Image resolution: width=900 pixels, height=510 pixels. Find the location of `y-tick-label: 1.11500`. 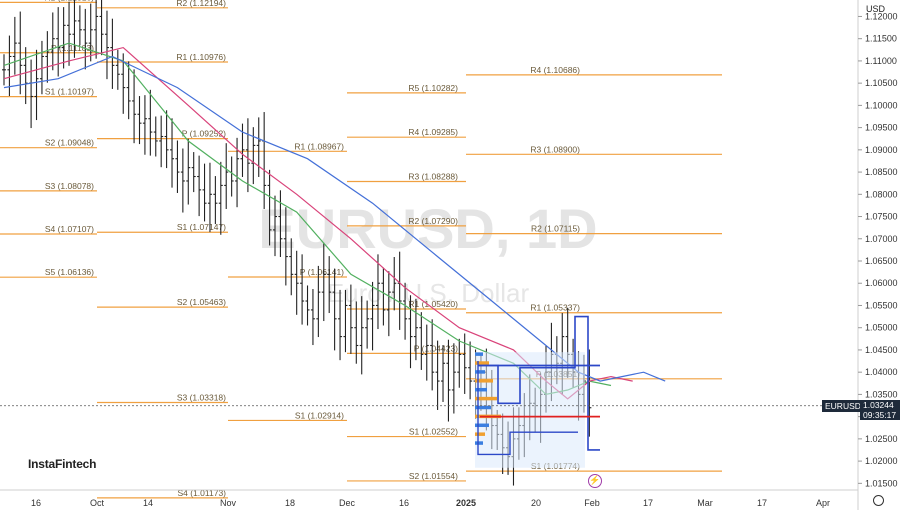

y-tick-label: 1.11500 is located at coordinates (881, 39).